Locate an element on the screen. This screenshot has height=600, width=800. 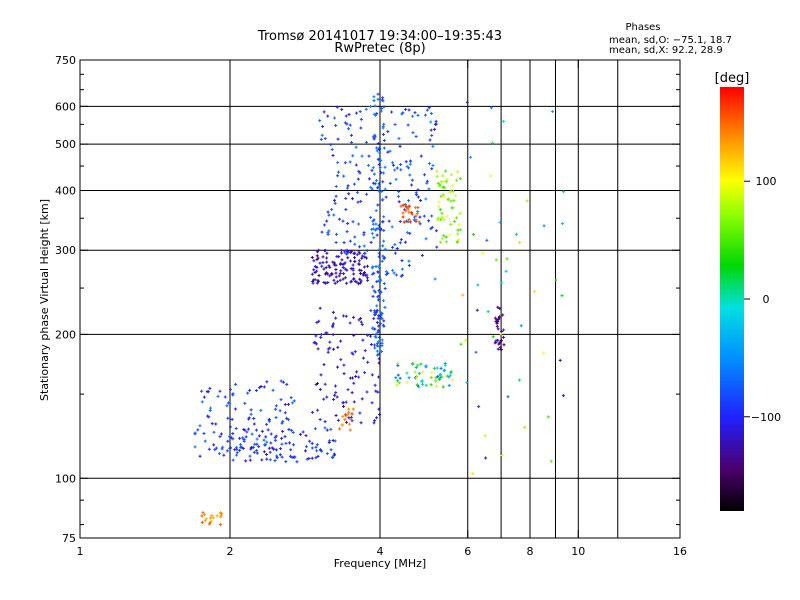
x-tick-label: 1 is located at coordinates (80, 551).